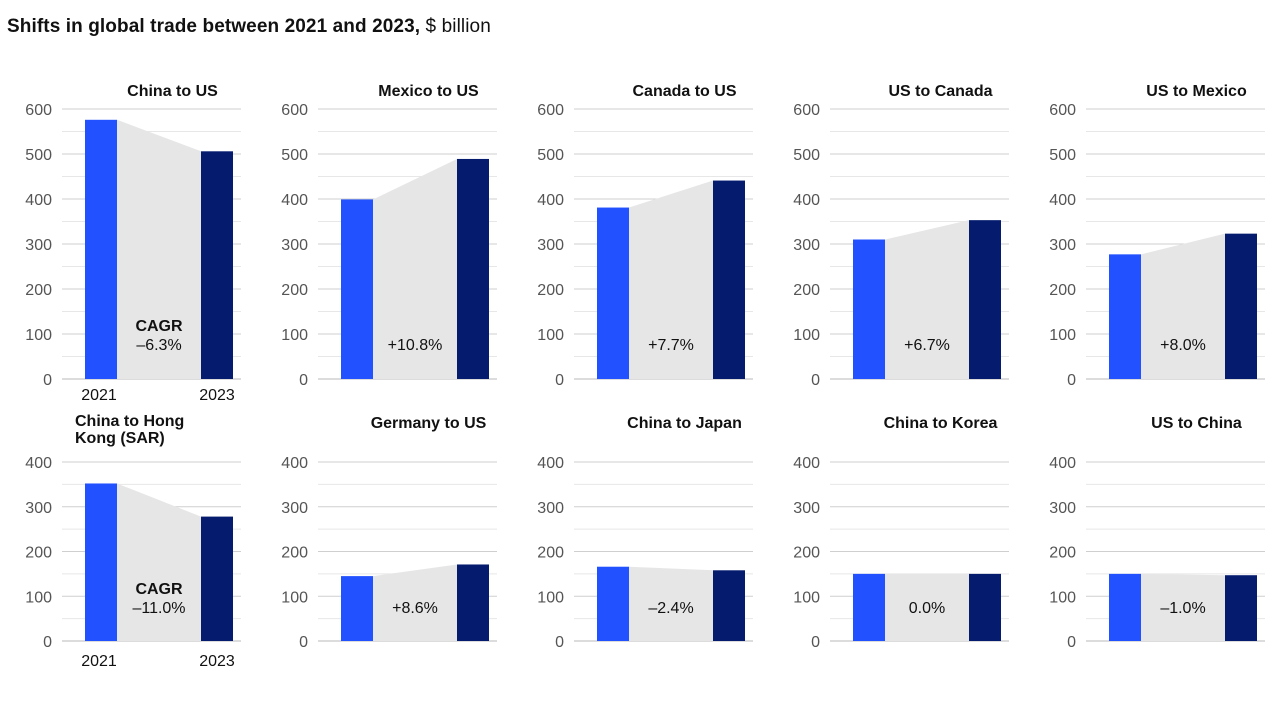  What do you see at coordinates (389, 533) in the screenshot?
I see `chart-panel: Germany to US 0 100 200 300 400 +8.6%` at bounding box center [389, 533].